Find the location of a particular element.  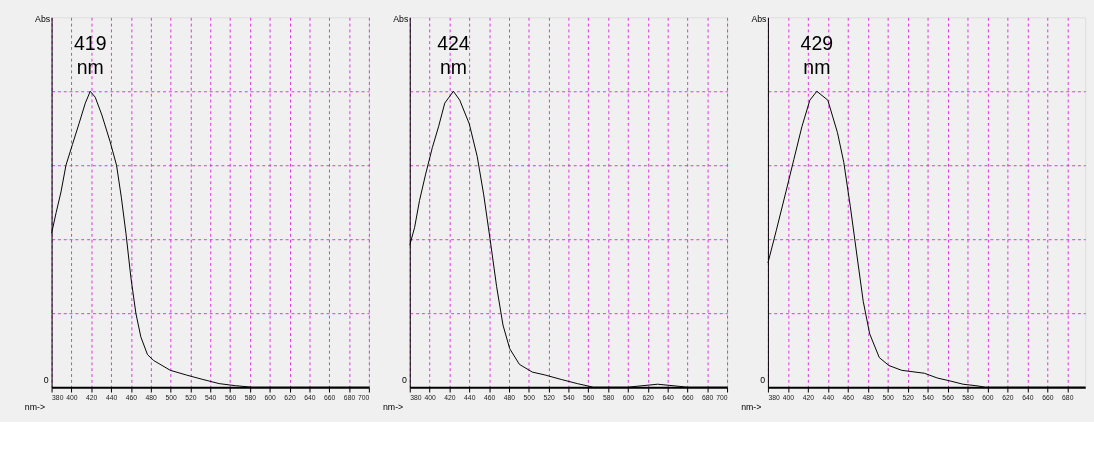

annotation: 419 nm is located at coordinates (90, 55).